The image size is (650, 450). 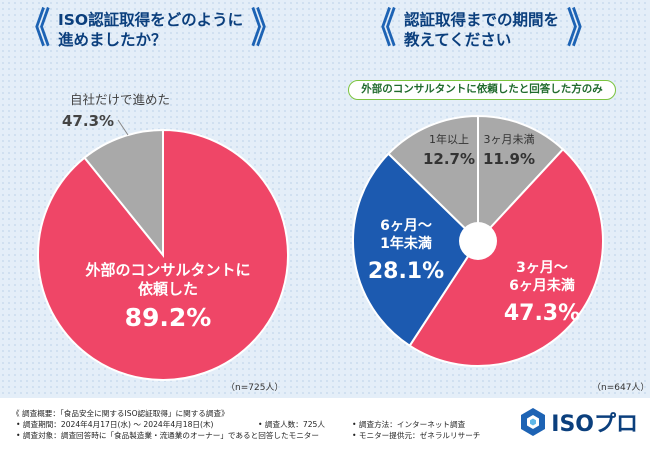 What do you see at coordinates (151, 20) in the screenshot?
I see `left-title-line1: ISO認証取得をどのように` at bounding box center [151, 20].